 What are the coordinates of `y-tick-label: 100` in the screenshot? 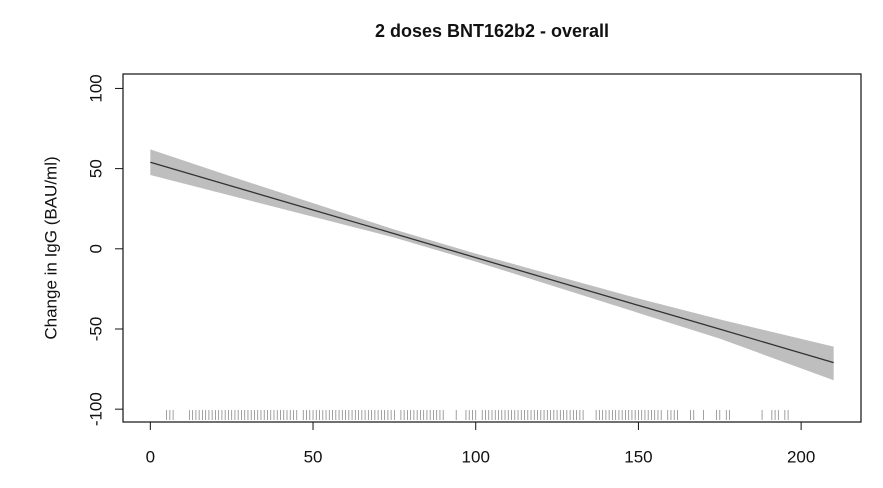 It's located at (95, 88).